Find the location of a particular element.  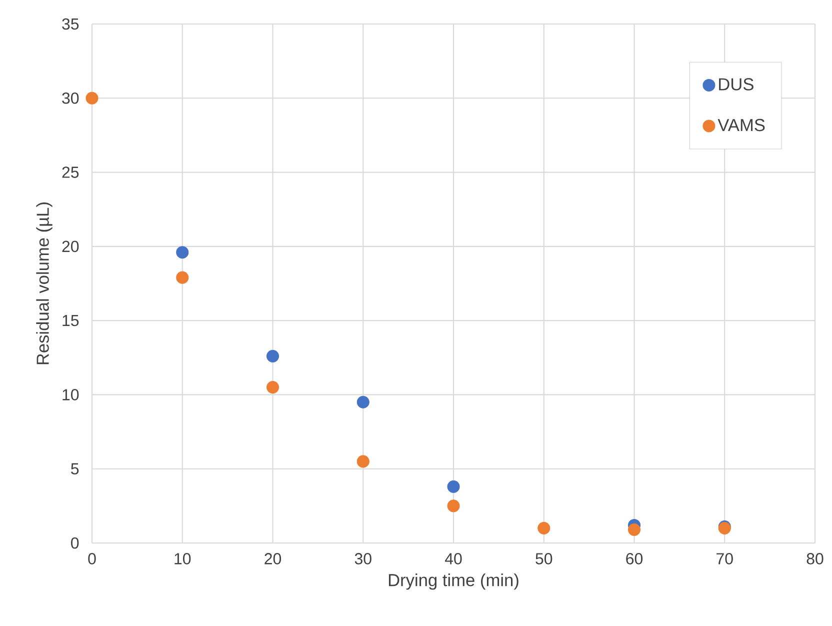

y-tick-label: 30 is located at coordinates (70, 98).